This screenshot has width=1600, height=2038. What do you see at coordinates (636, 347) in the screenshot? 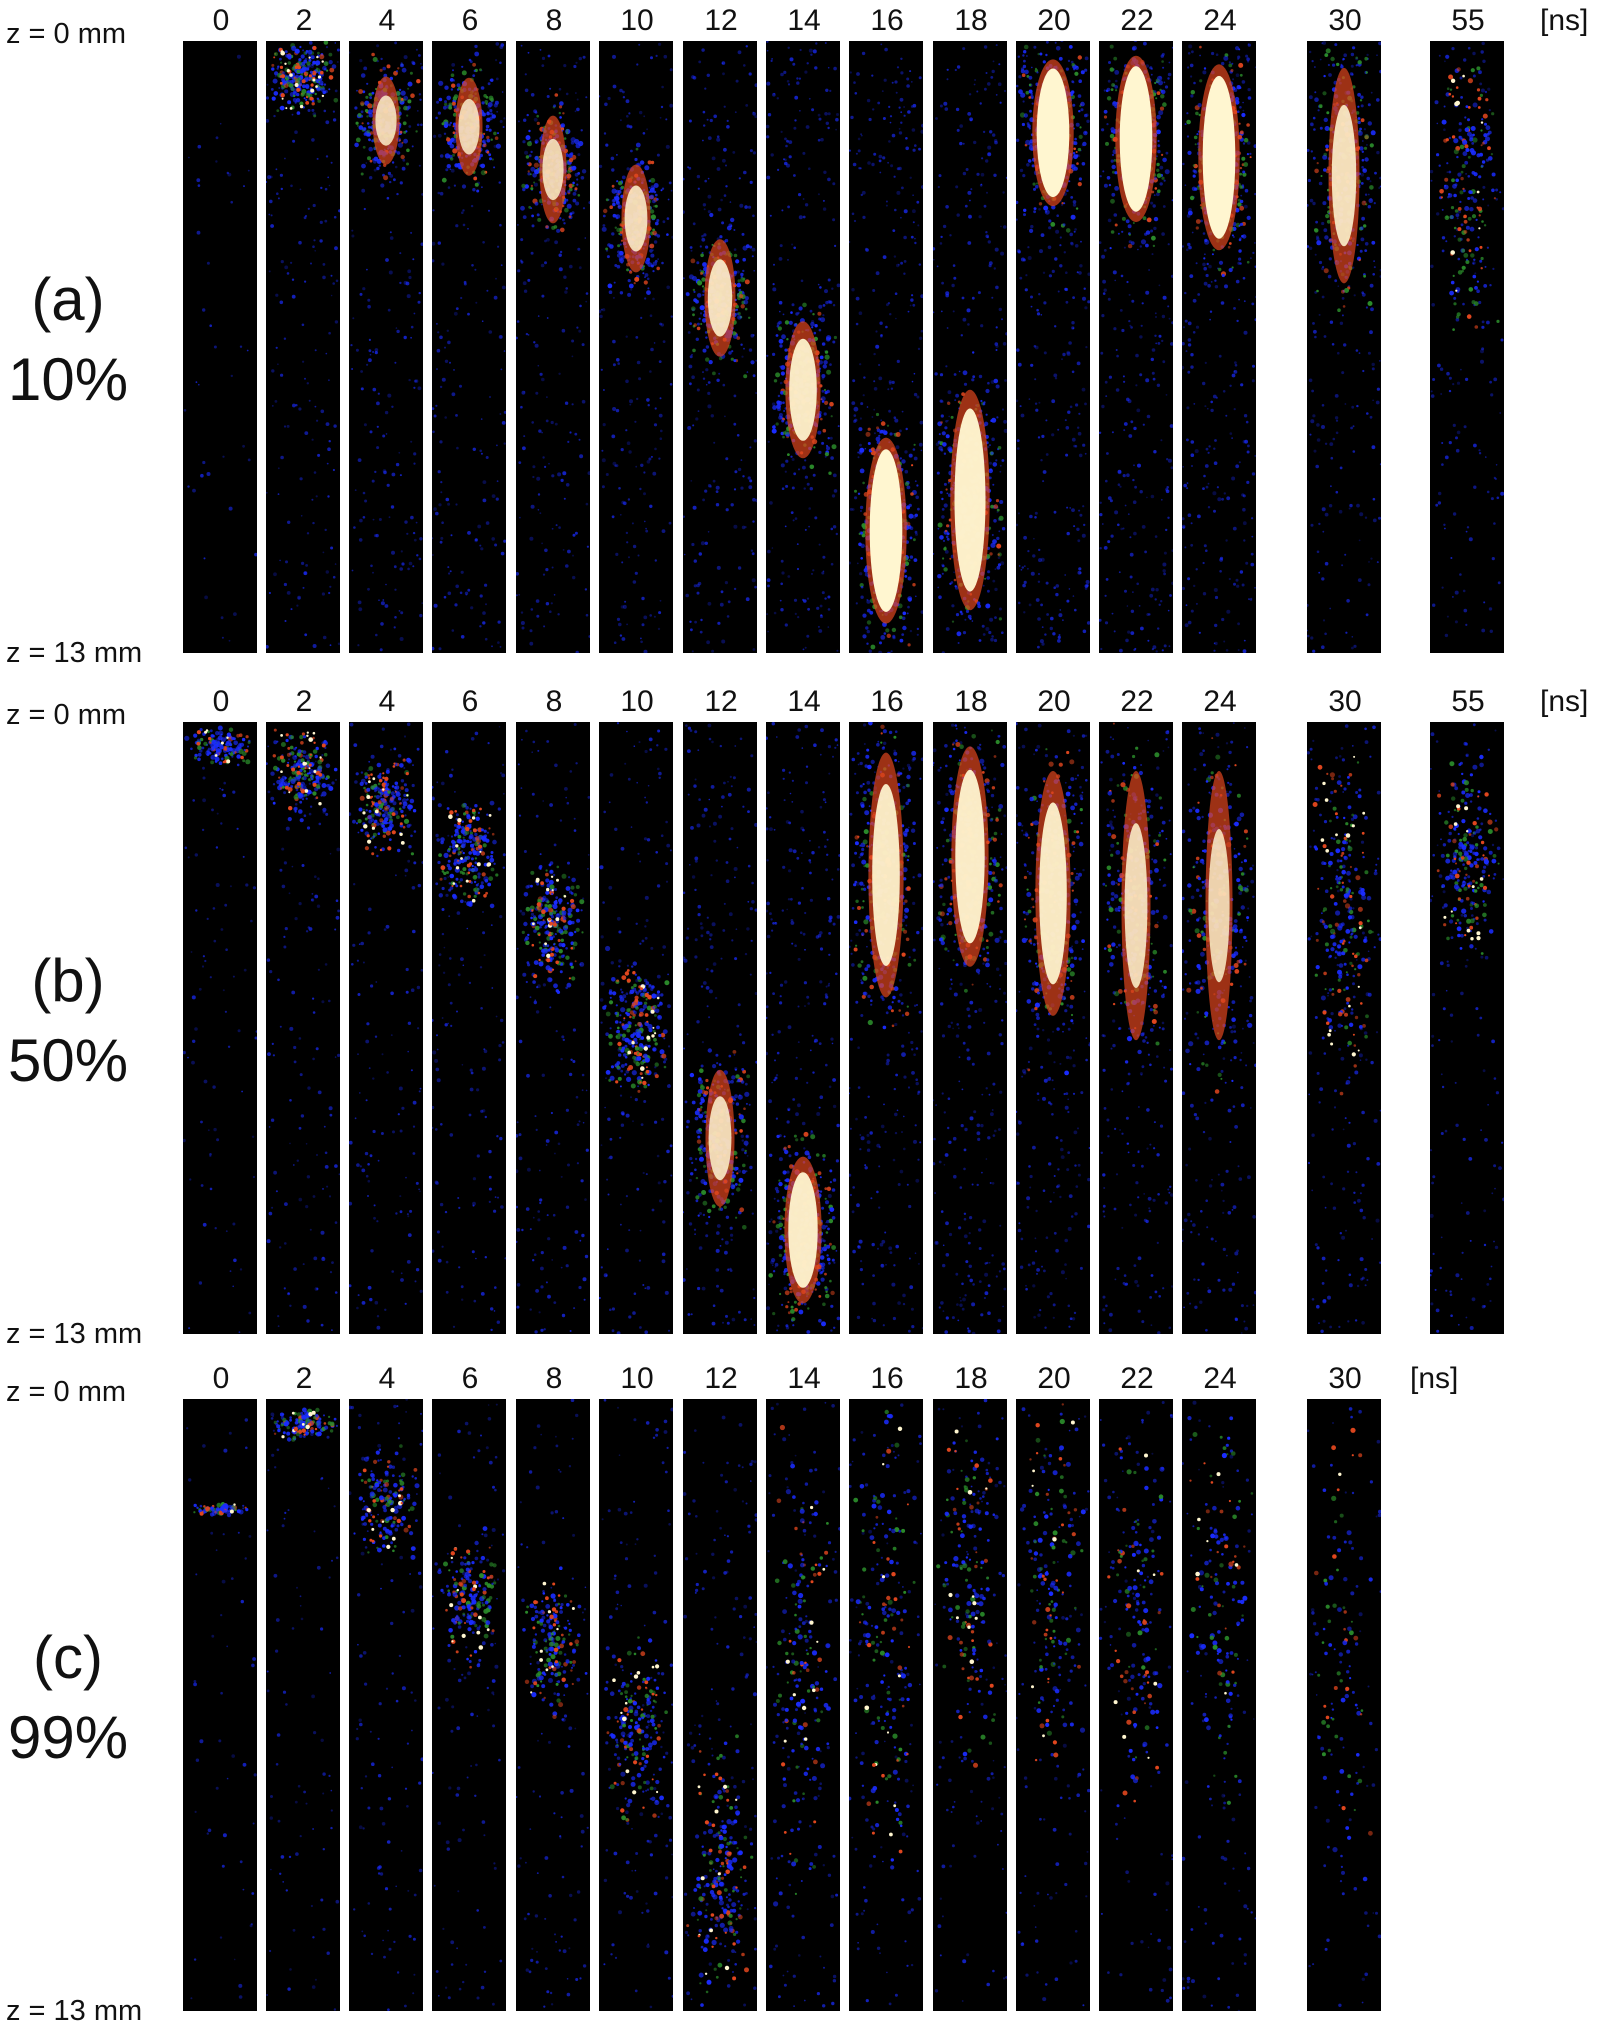
I see `emission-distribution` at bounding box center [636, 347].